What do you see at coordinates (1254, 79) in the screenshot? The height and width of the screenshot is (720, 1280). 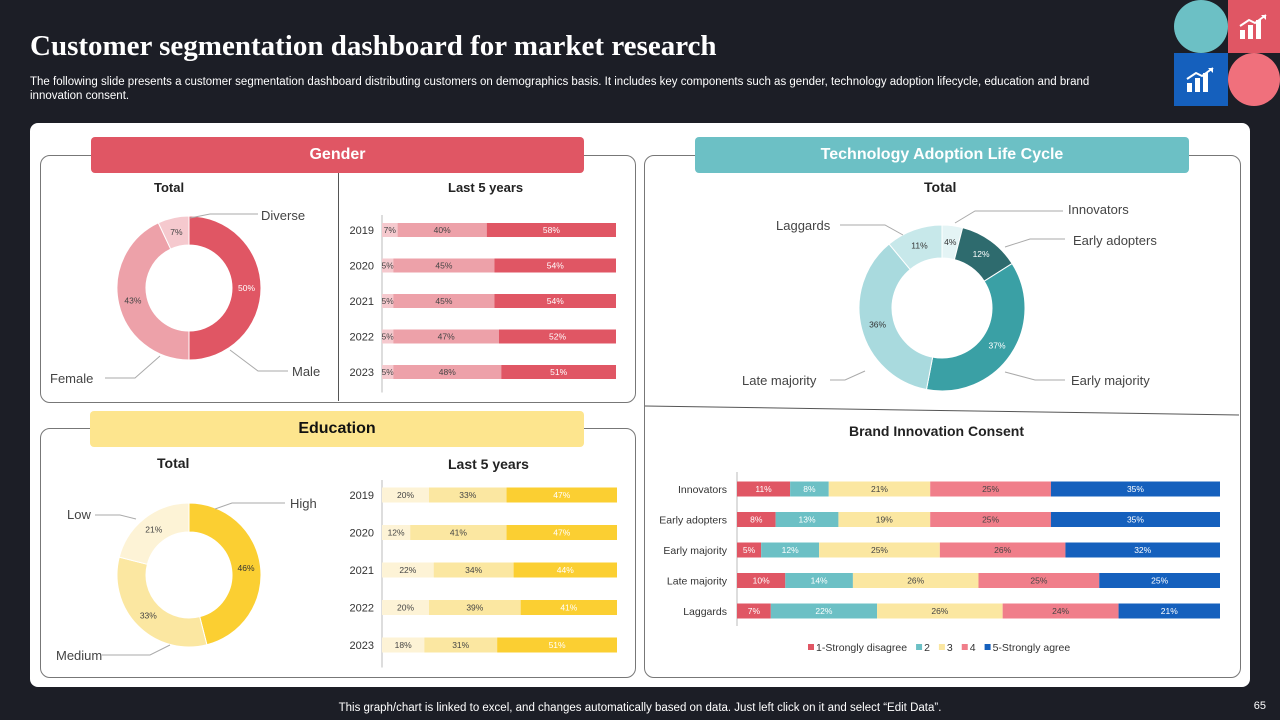 I see `decor-pink-circle` at bounding box center [1254, 79].